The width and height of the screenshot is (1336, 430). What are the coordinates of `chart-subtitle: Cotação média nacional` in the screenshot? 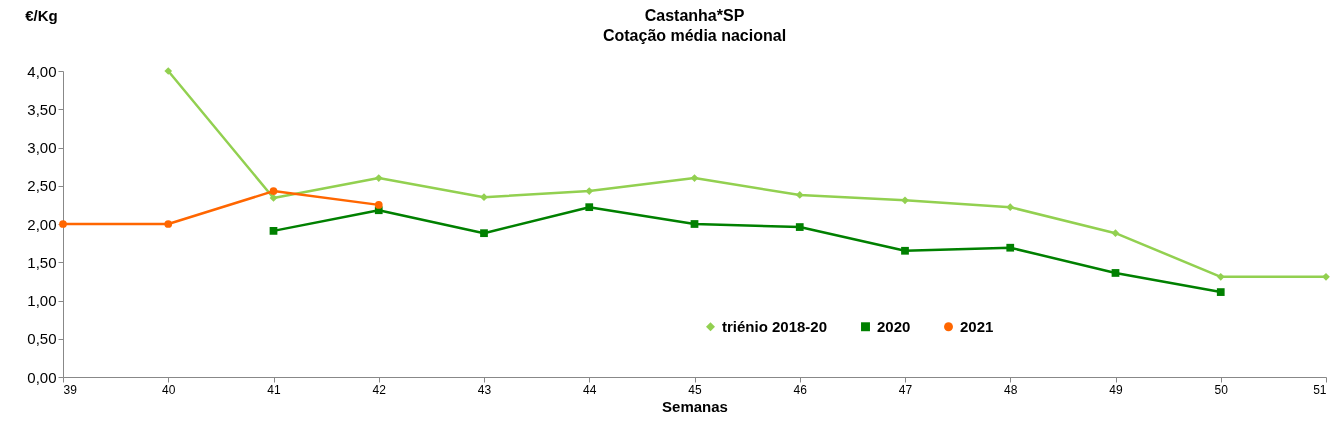 It's located at (694, 35).